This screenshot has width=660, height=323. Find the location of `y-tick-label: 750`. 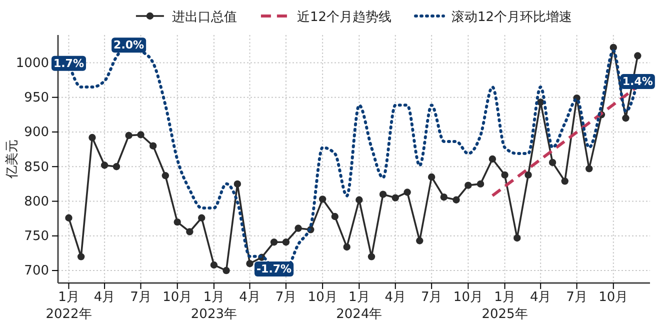

y-tick-label: 750 is located at coordinates (36, 236).